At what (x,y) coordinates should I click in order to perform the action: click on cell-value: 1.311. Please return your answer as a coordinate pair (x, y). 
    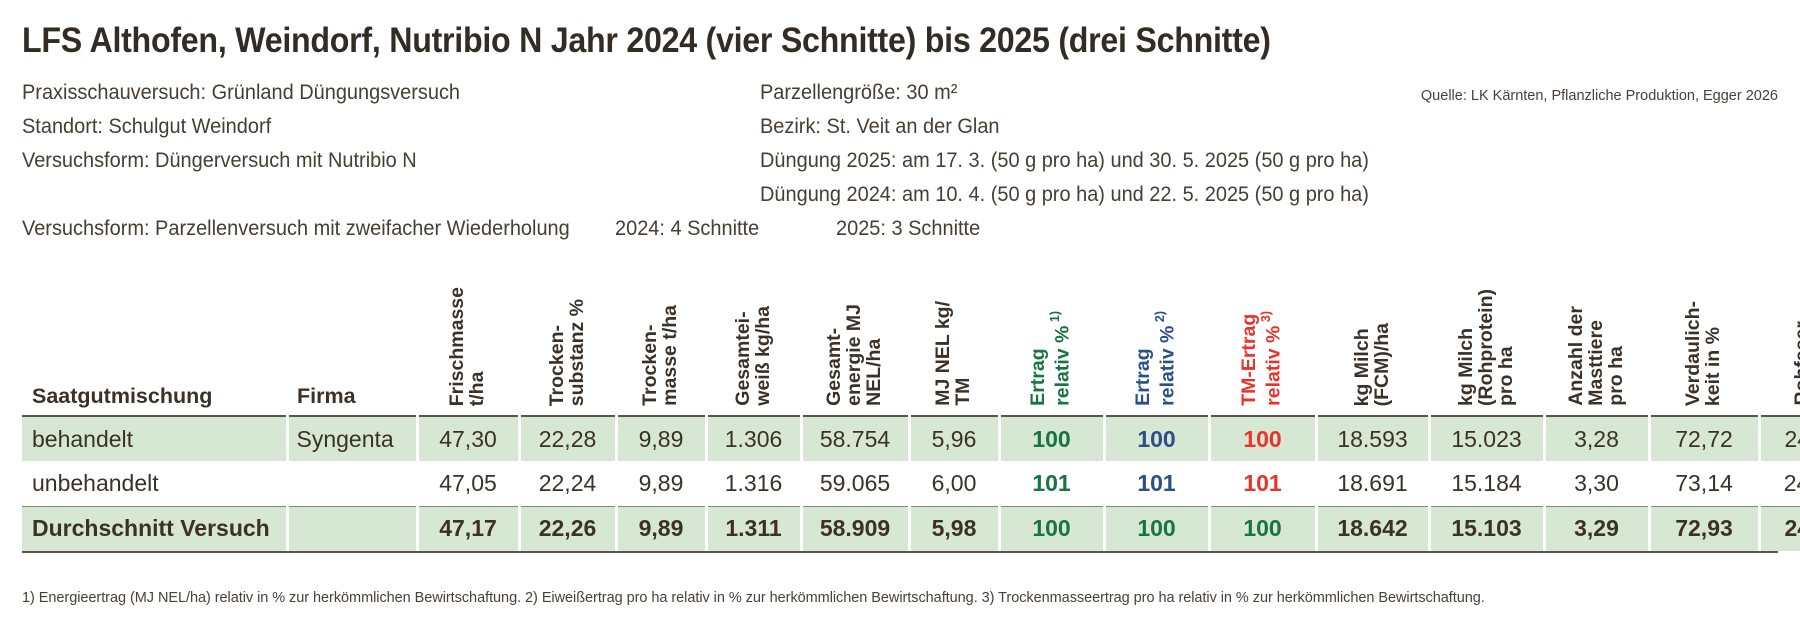
    Looking at the image, I should click on (752, 528).